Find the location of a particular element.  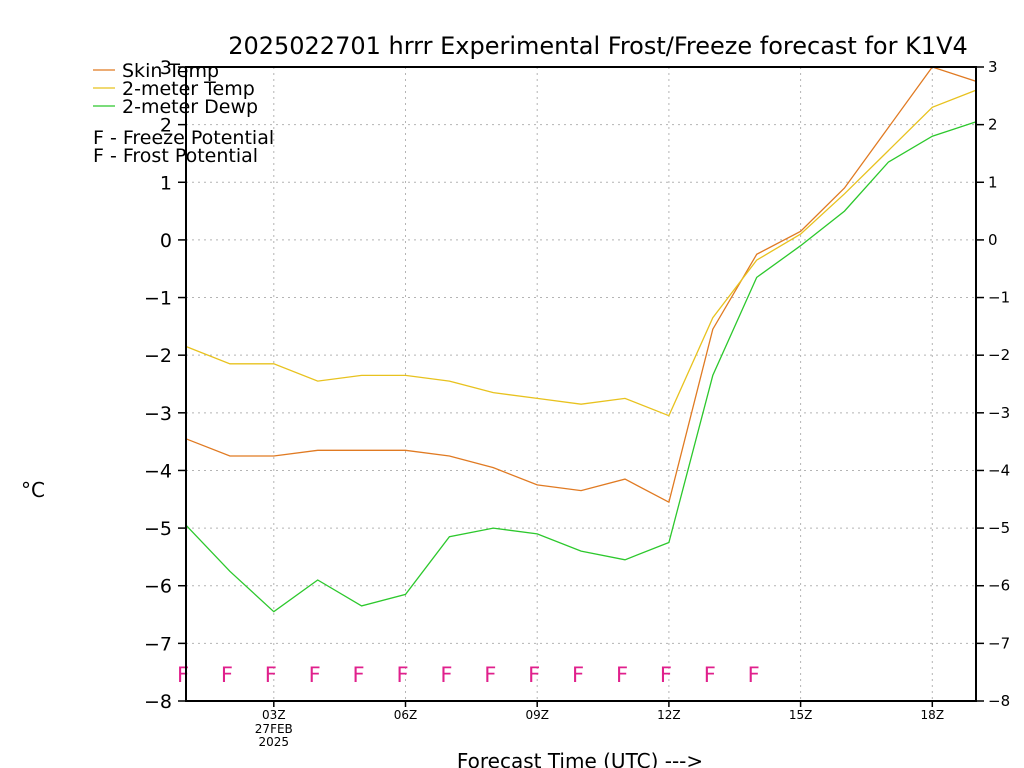

y-tick-label-left: −6 is located at coordinates (158, 587).